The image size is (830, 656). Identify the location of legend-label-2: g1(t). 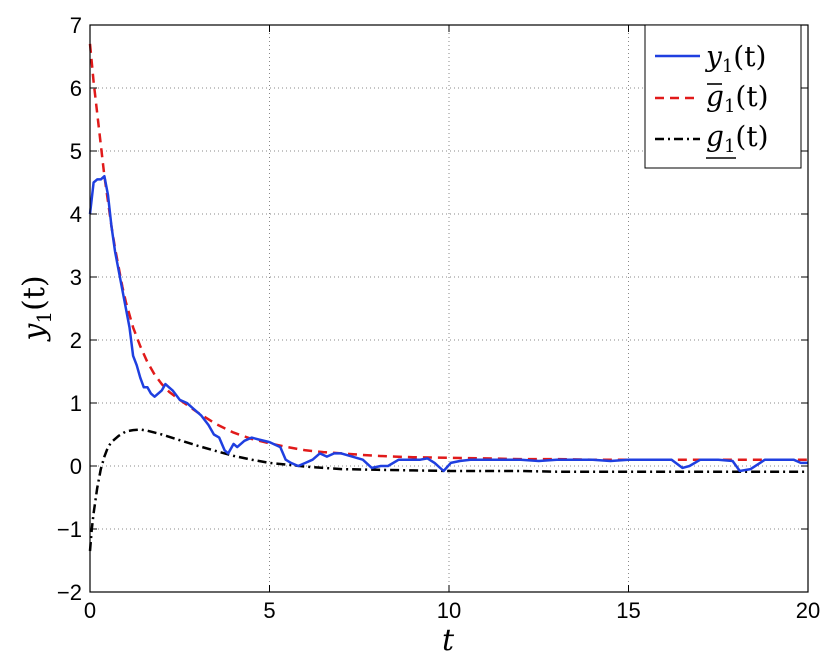
(737, 98).